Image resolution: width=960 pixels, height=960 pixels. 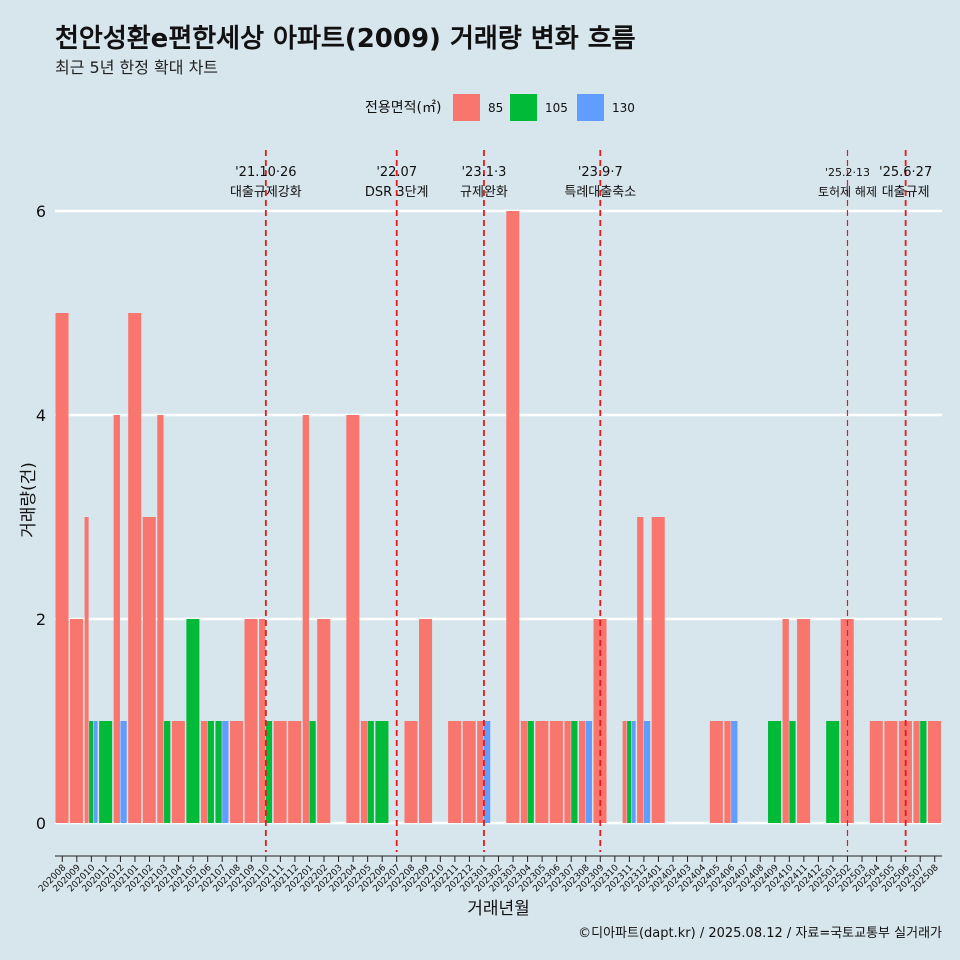 I want to click on event-label: DSR 3단계, so click(x=397, y=192).